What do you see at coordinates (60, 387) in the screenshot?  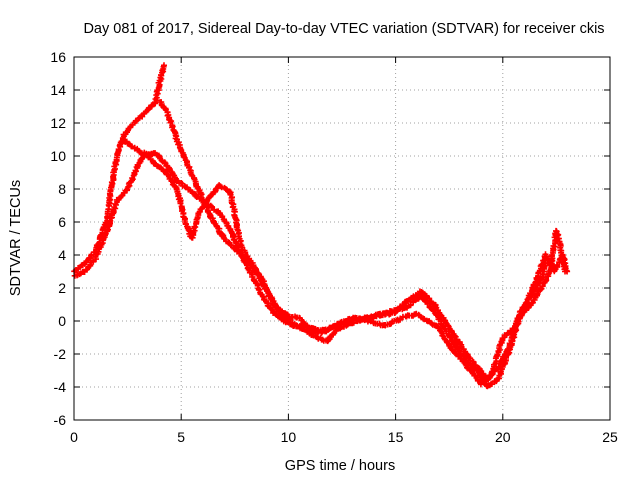 I see `y-tick-label: -4` at bounding box center [60, 387].